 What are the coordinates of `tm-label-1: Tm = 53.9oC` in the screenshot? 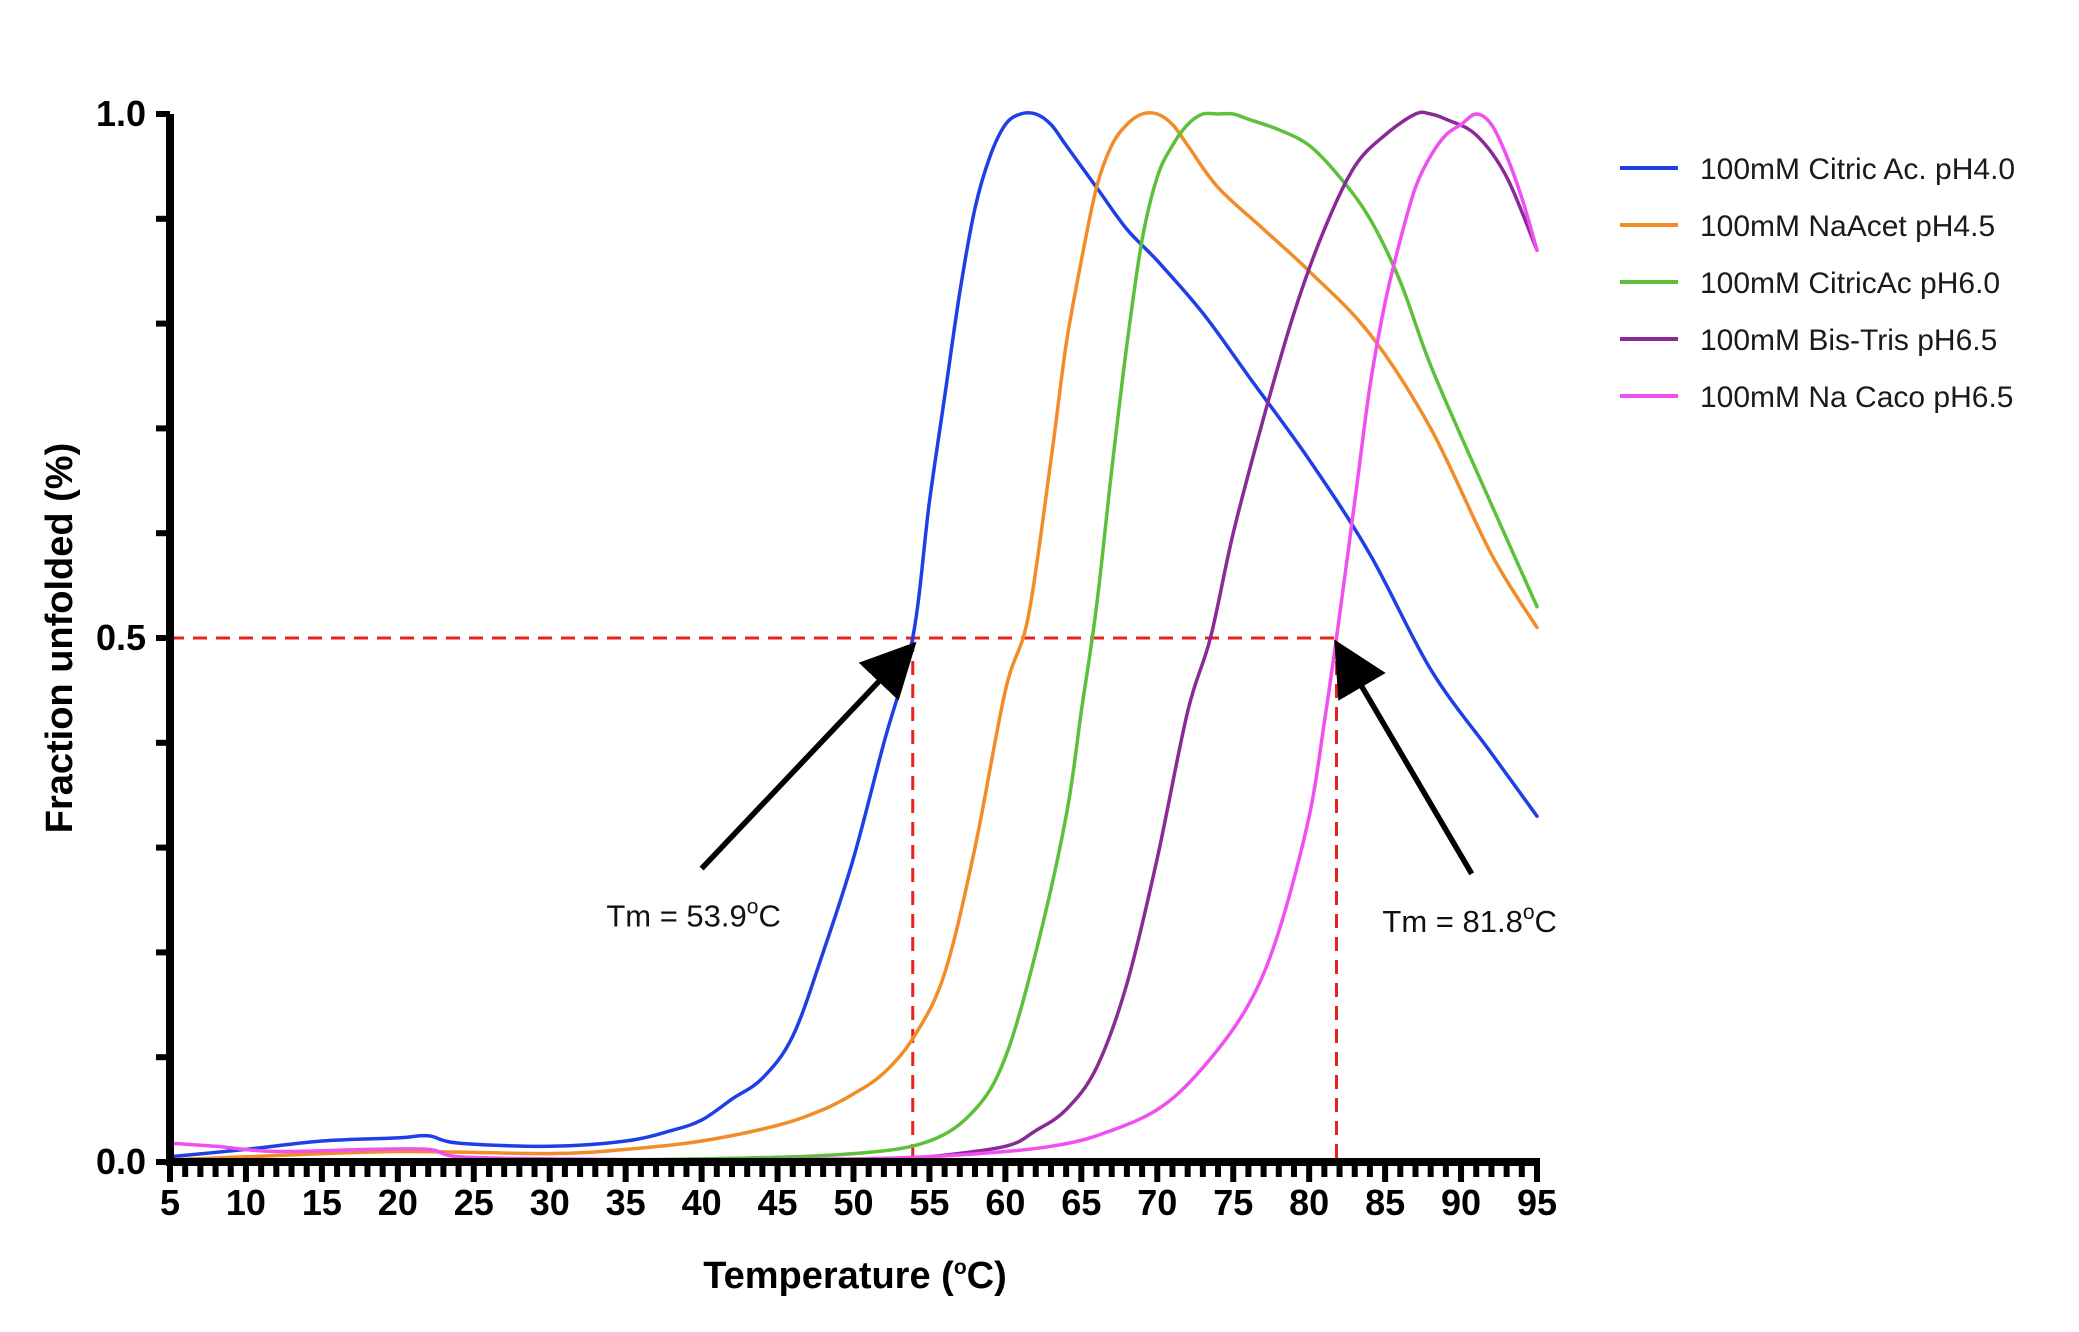 It's located at (693, 915).